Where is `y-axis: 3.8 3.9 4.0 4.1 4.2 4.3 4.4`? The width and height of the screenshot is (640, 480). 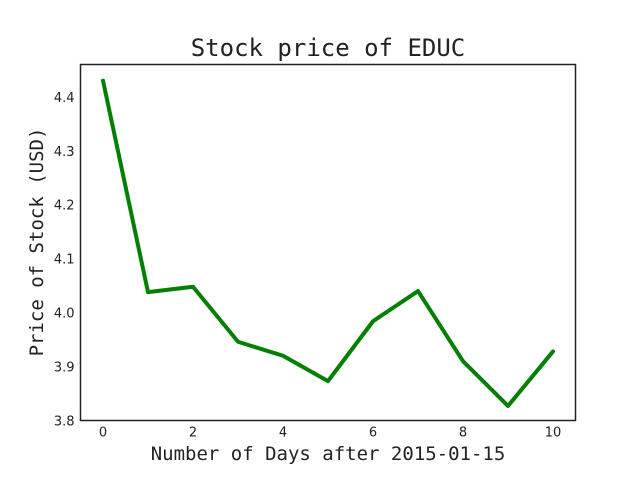 y-axis: 3.8 3.9 4.0 4.1 4.2 4.3 4.4 is located at coordinates (64, 260).